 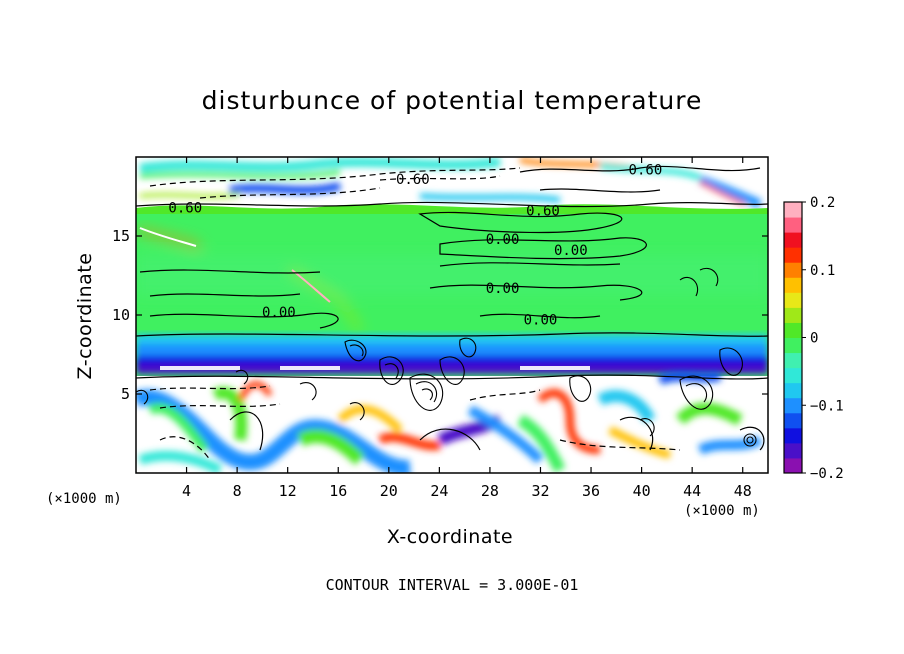 What do you see at coordinates (389, 491) in the screenshot?
I see `x-tick-label: 20` at bounding box center [389, 491].